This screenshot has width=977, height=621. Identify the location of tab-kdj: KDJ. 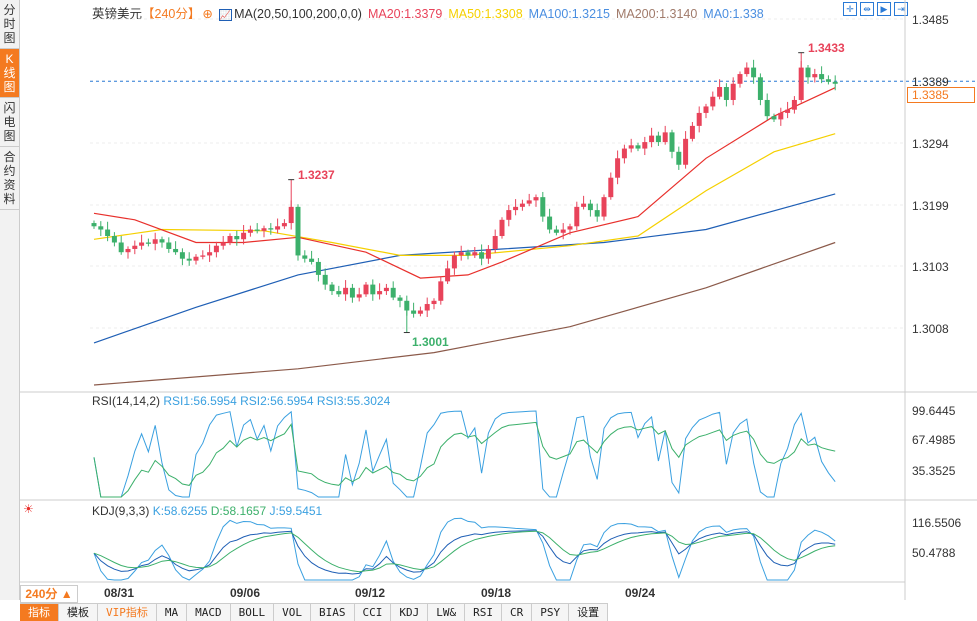
(410, 612).